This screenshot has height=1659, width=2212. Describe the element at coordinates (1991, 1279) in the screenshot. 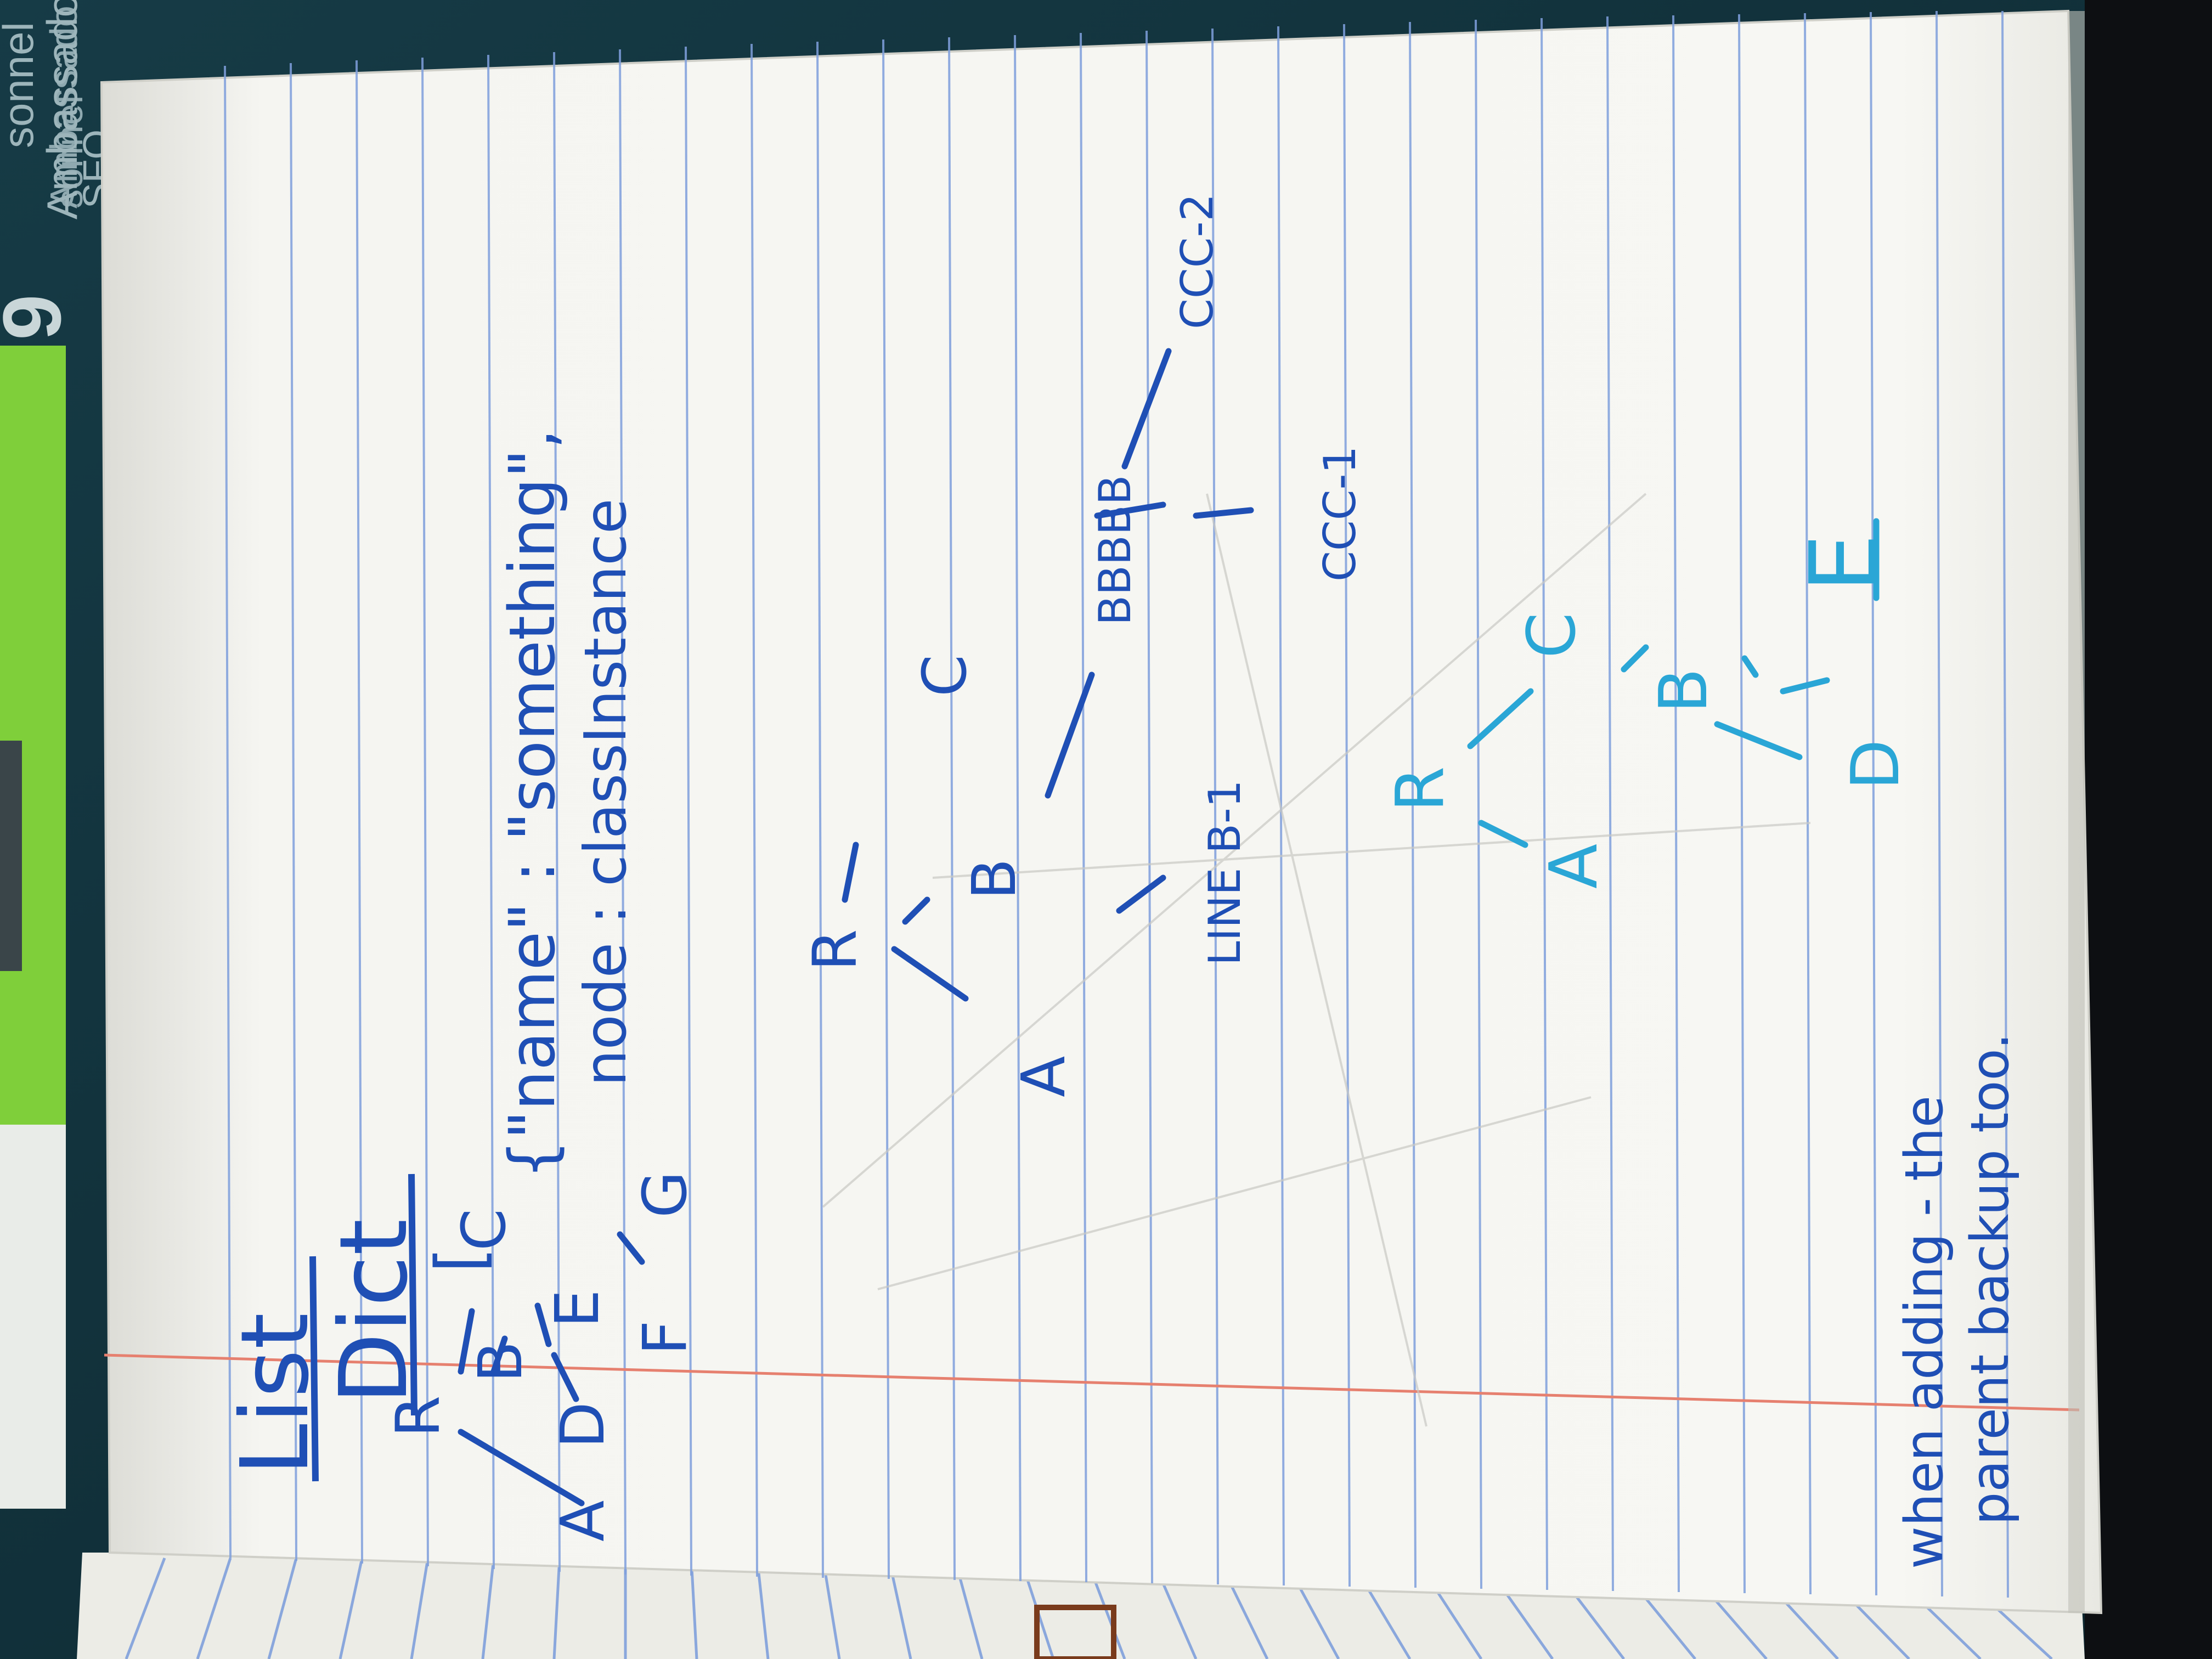

I see `footer-line2: parent backup too.` at that location.